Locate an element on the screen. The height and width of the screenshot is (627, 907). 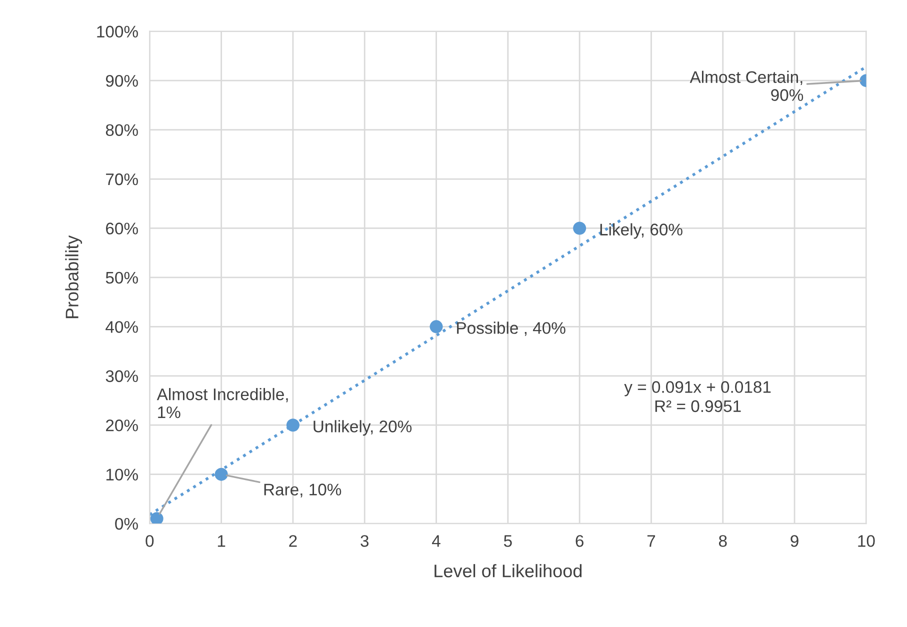
y-tick-label: 0% is located at coordinates (126, 524).